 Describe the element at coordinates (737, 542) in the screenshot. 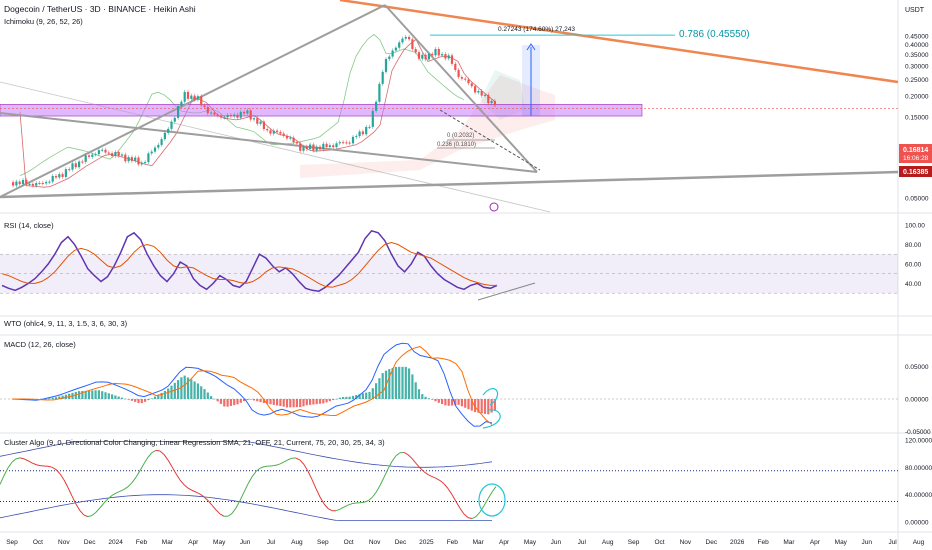

I see `time-tick-label: 2026` at that location.